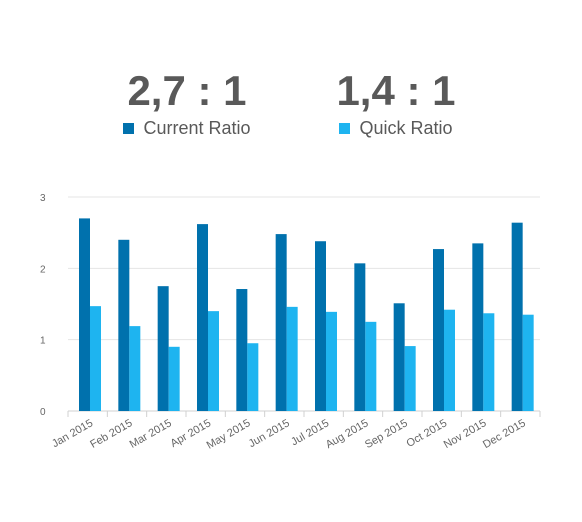  What do you see at coordinates (43, 198) in the screenshot?
I see `y-tick-label: 3` at bounding box center [43, 198].